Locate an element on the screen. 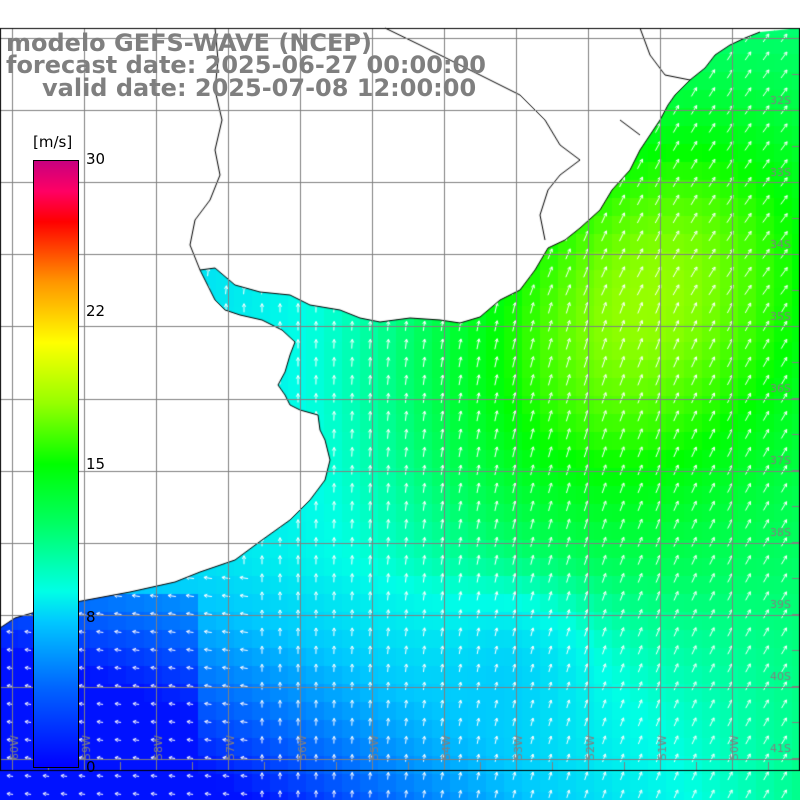  model-title: modelo GEFS-WAVE (NCEP) is located at coordinates (189, 43).